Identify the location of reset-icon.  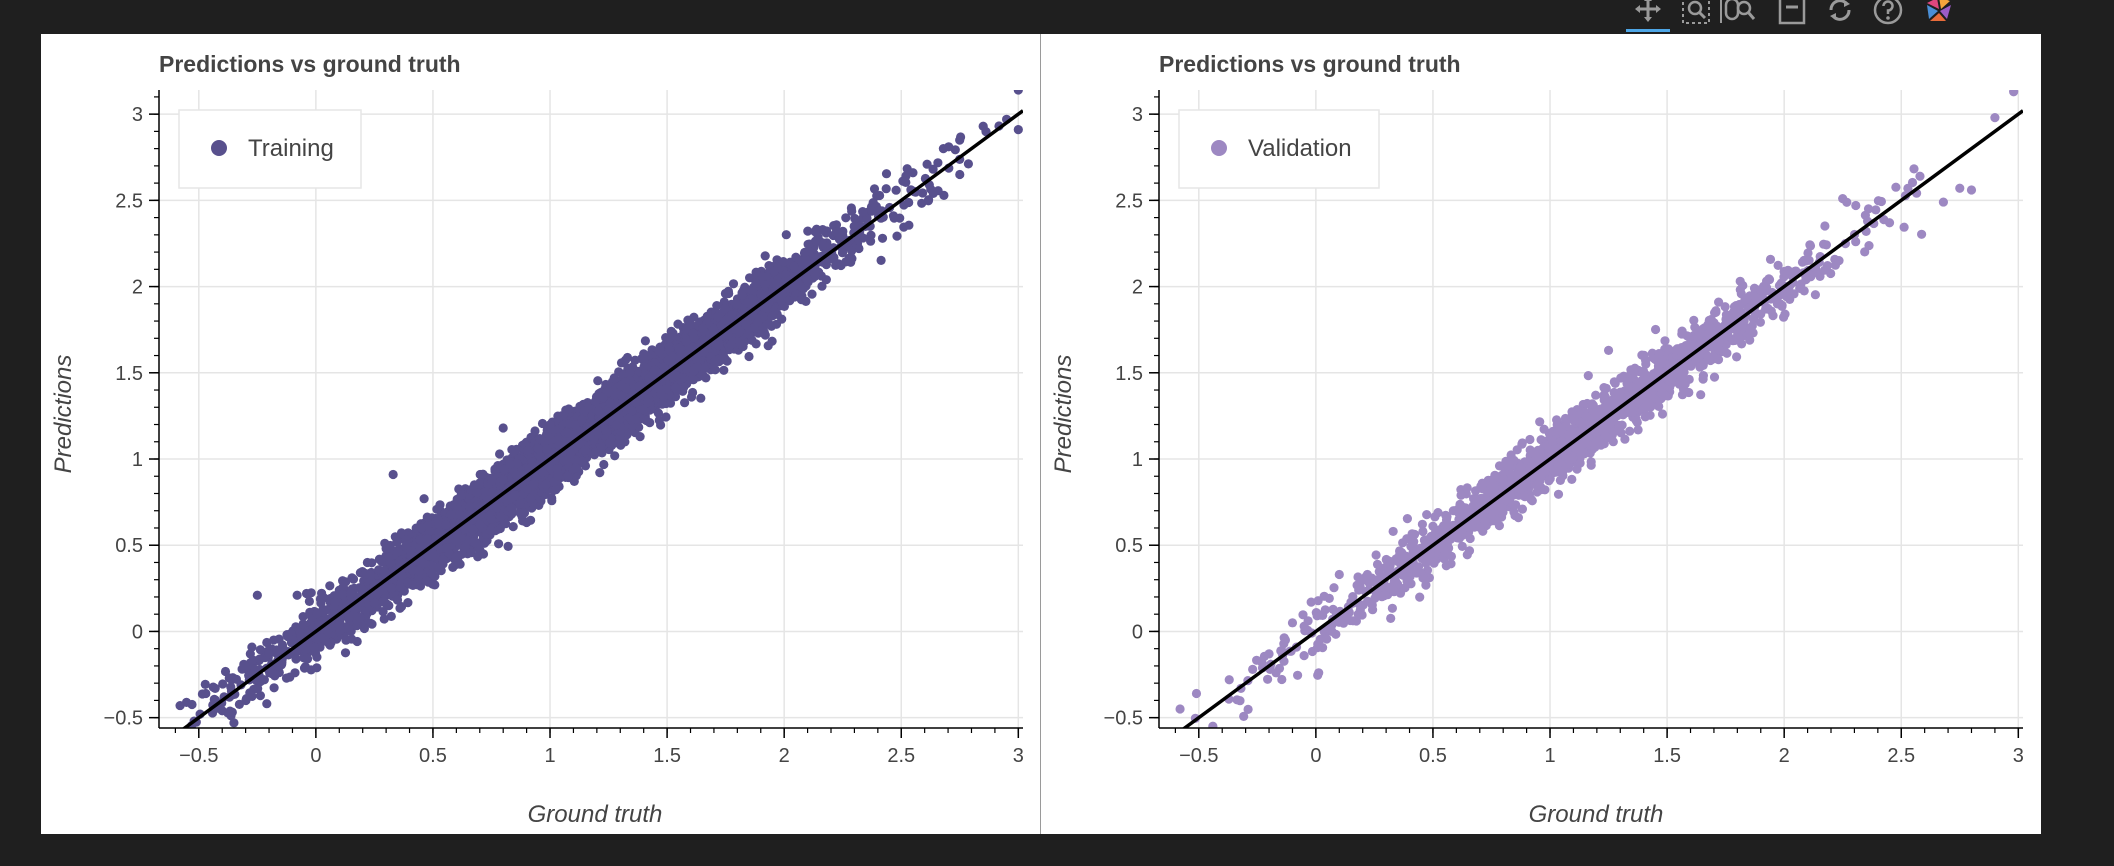
(1840, 16).